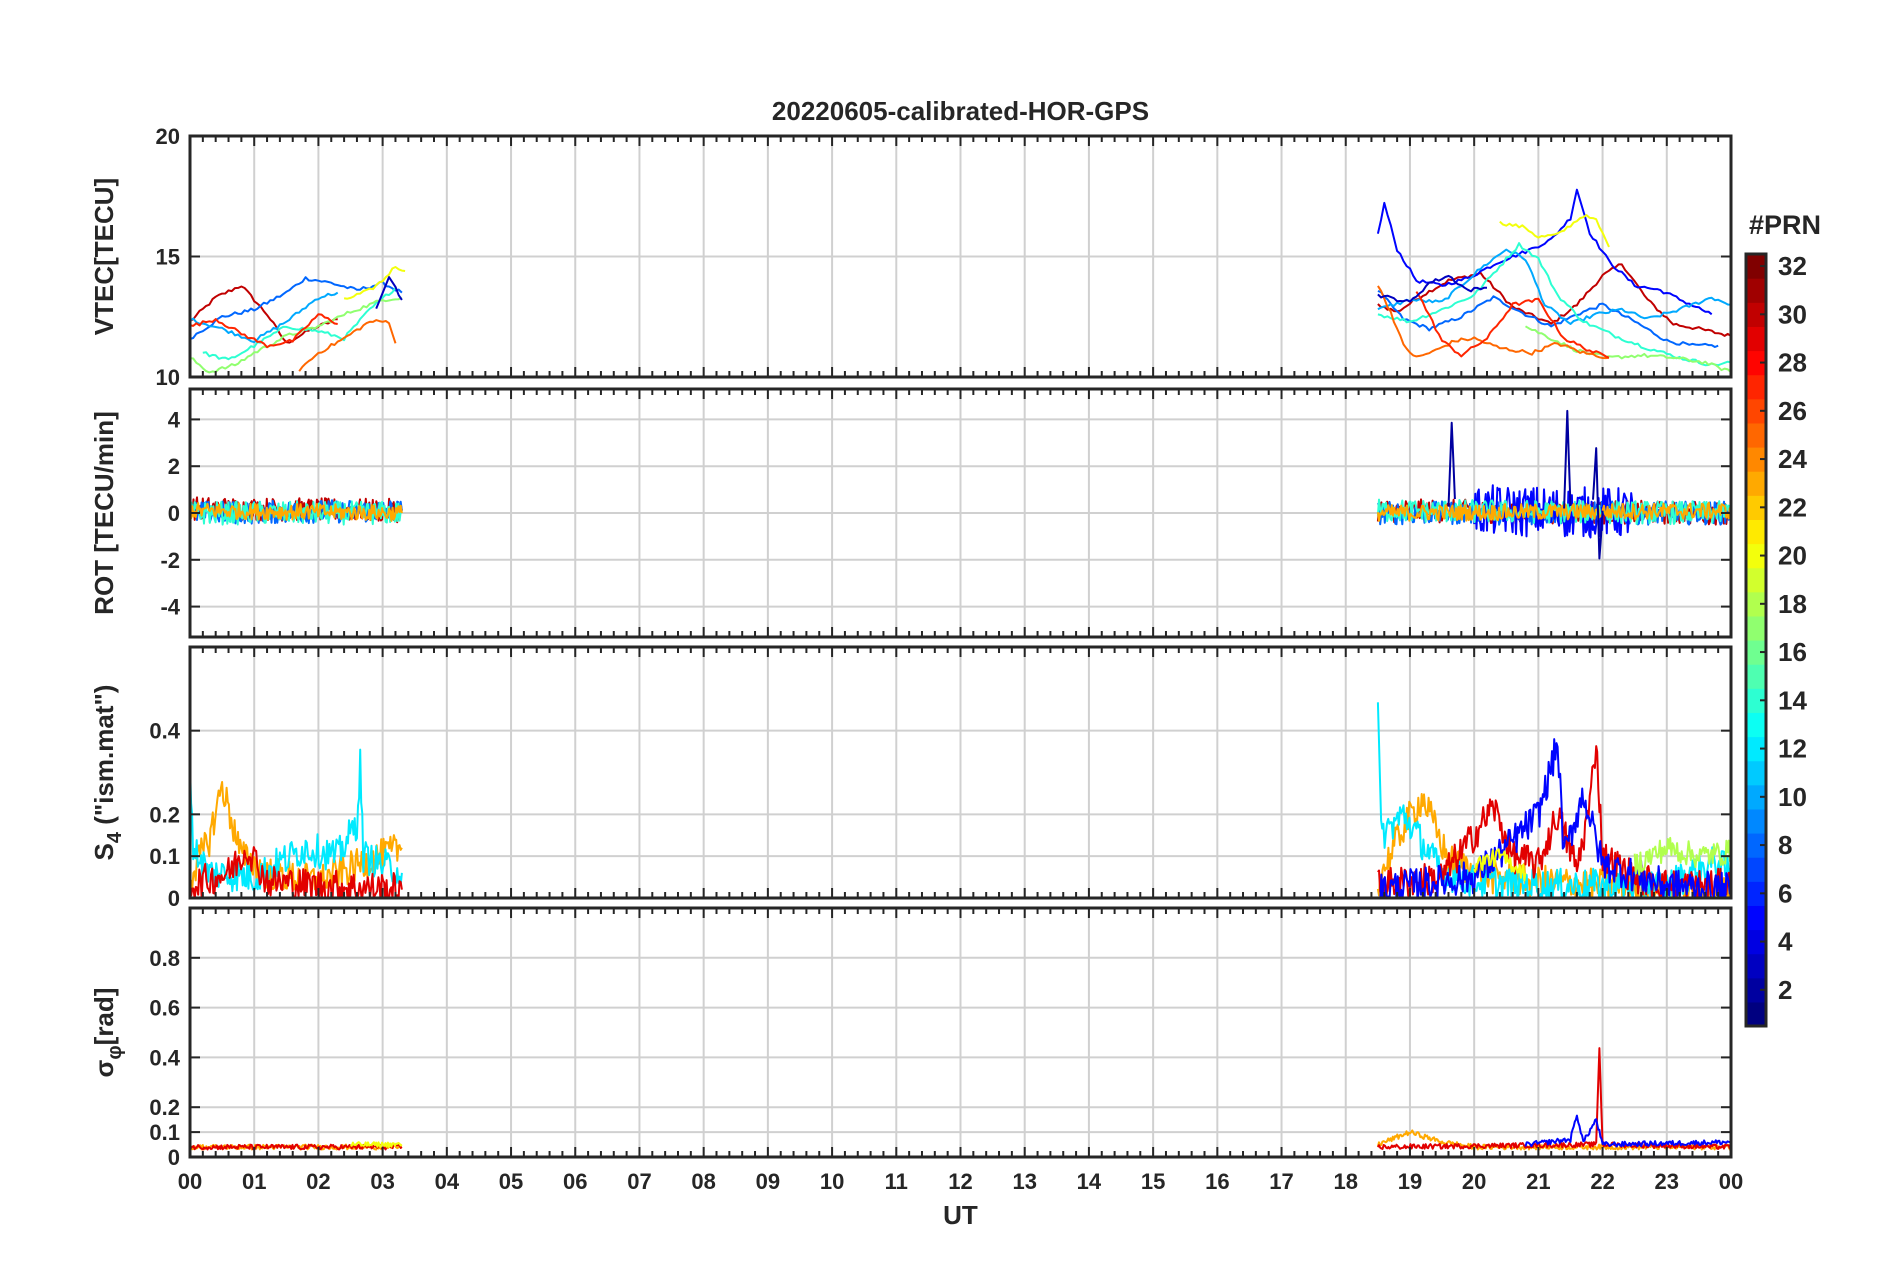 The height and width of the screenshot is (1277, 1902). What do you see at coordinates (115, 1052) in the screenshot?
I see `y-axis-label-sub: φ` at bounding box center [115, 1052].